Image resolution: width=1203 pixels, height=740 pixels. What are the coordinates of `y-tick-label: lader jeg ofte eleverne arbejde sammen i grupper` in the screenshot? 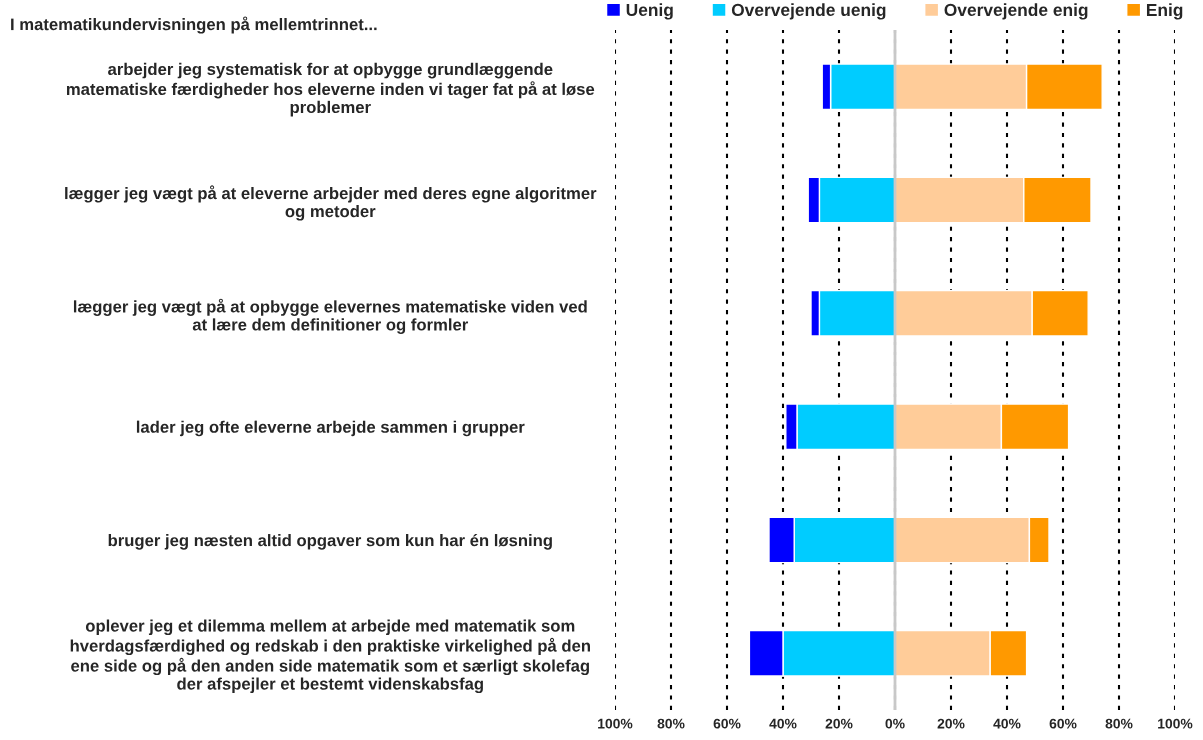 It's located at (330, 428).